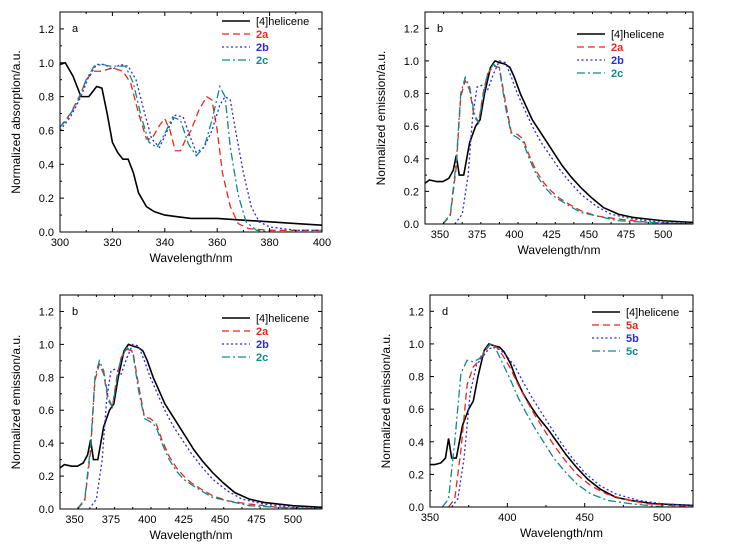 This screenshot has width=739, height=553. Describe the element at coordinates (112, 243) in the screenshot. I see `x-tick-label: 320` at that location.